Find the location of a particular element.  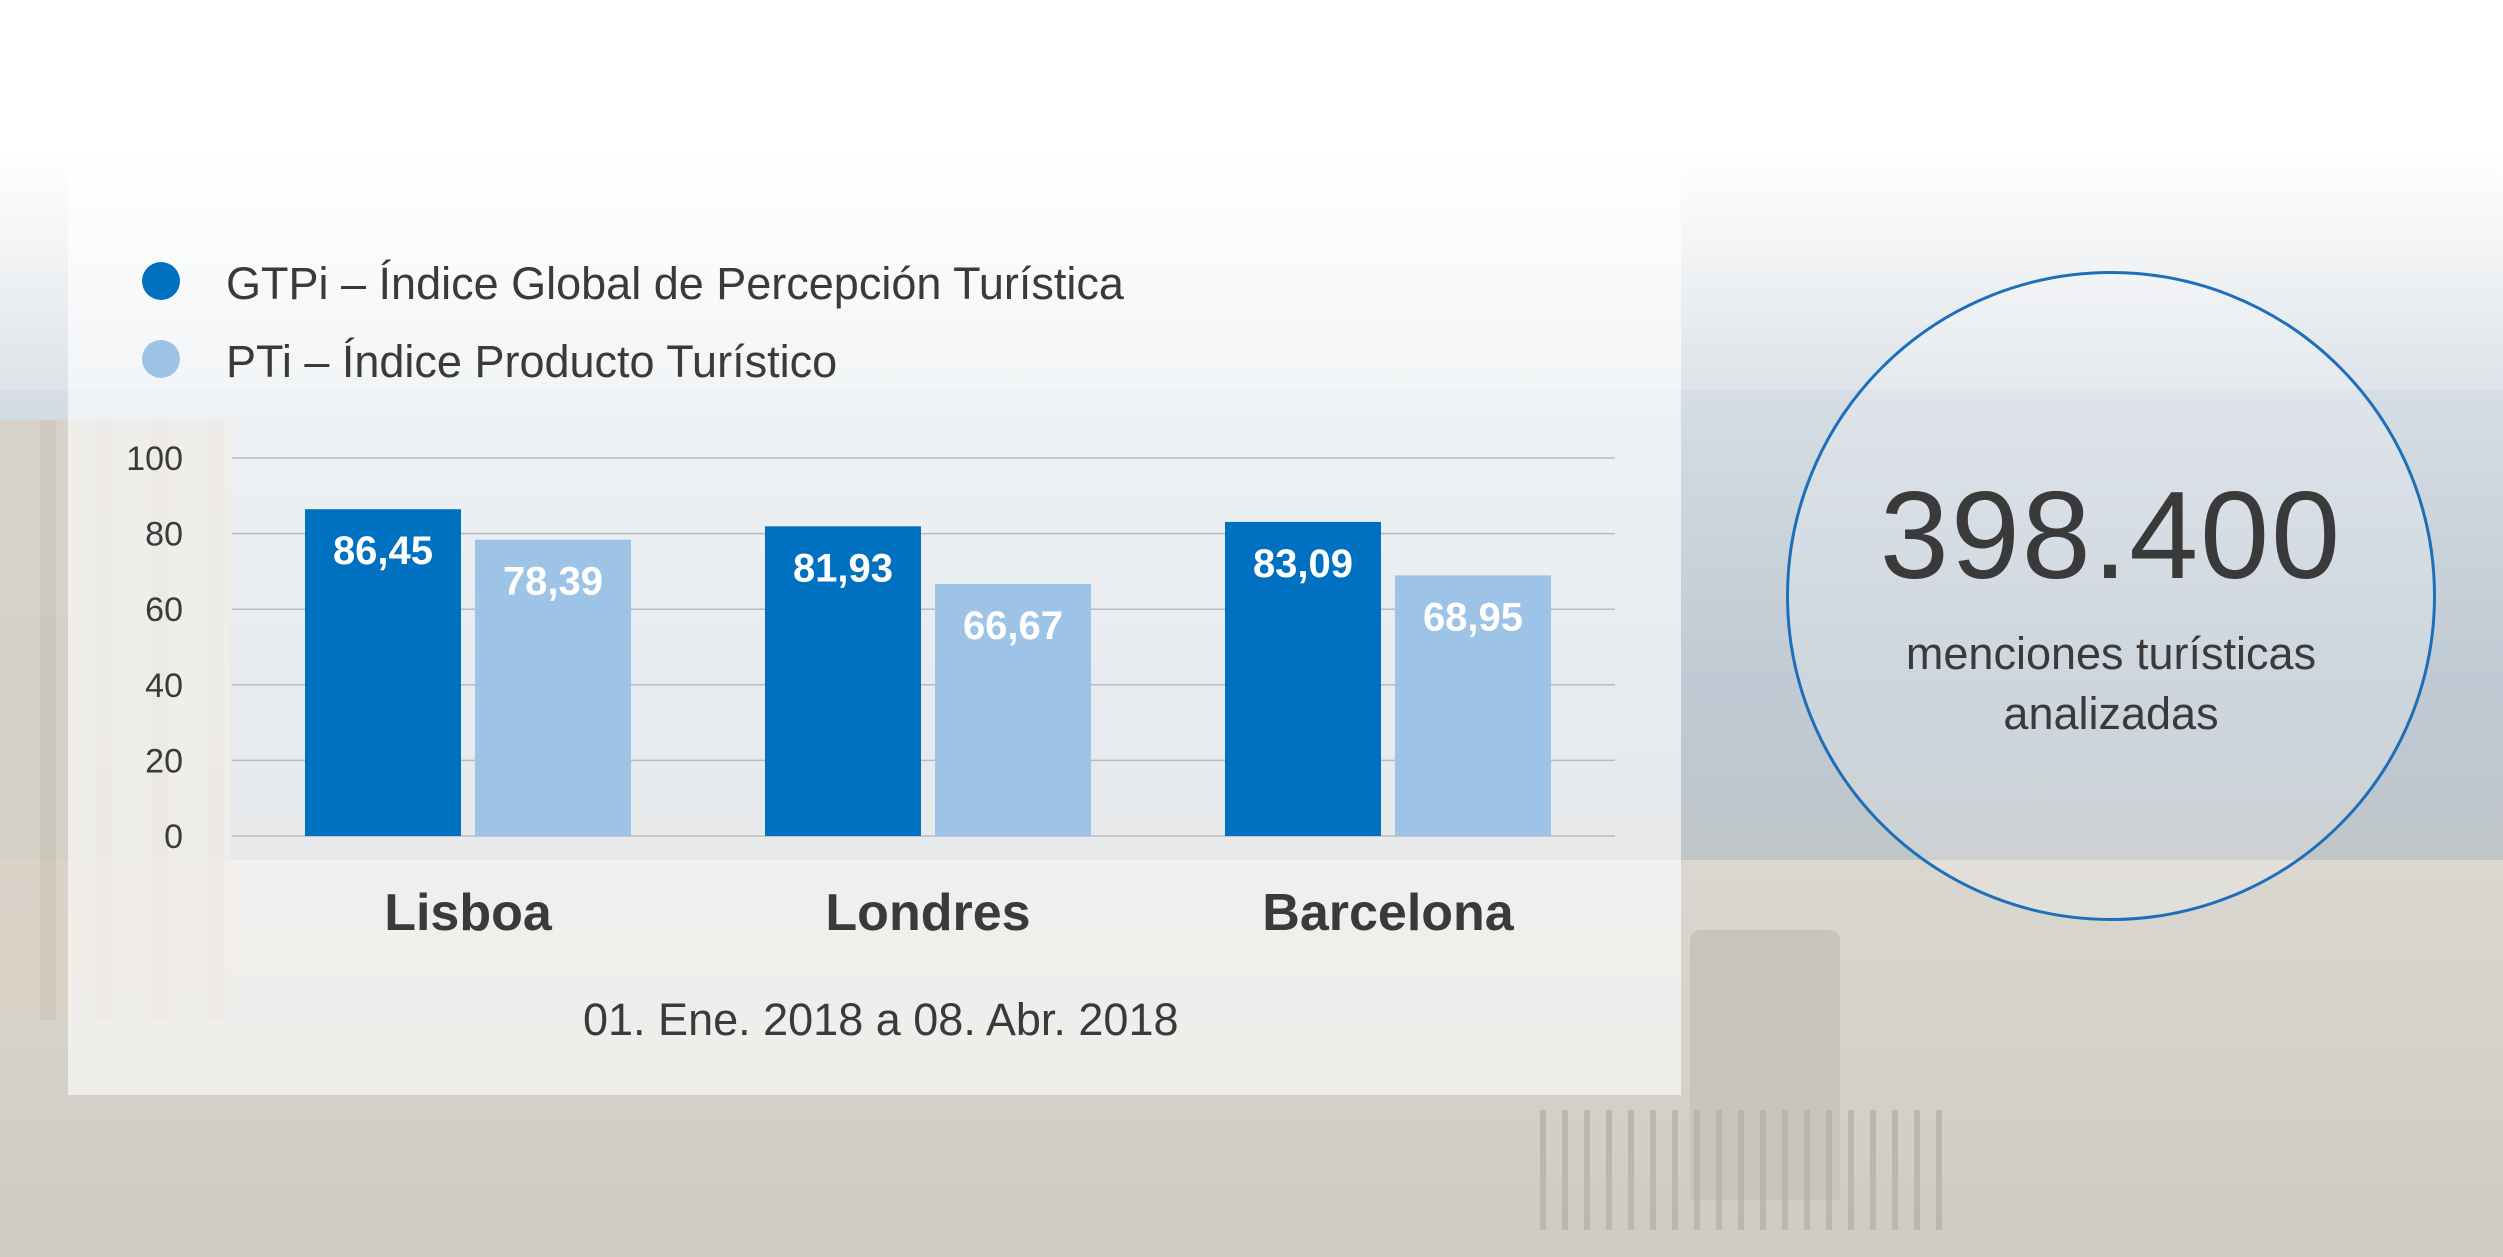

y-tick-label: 80 is located at coordinates (164, 535).